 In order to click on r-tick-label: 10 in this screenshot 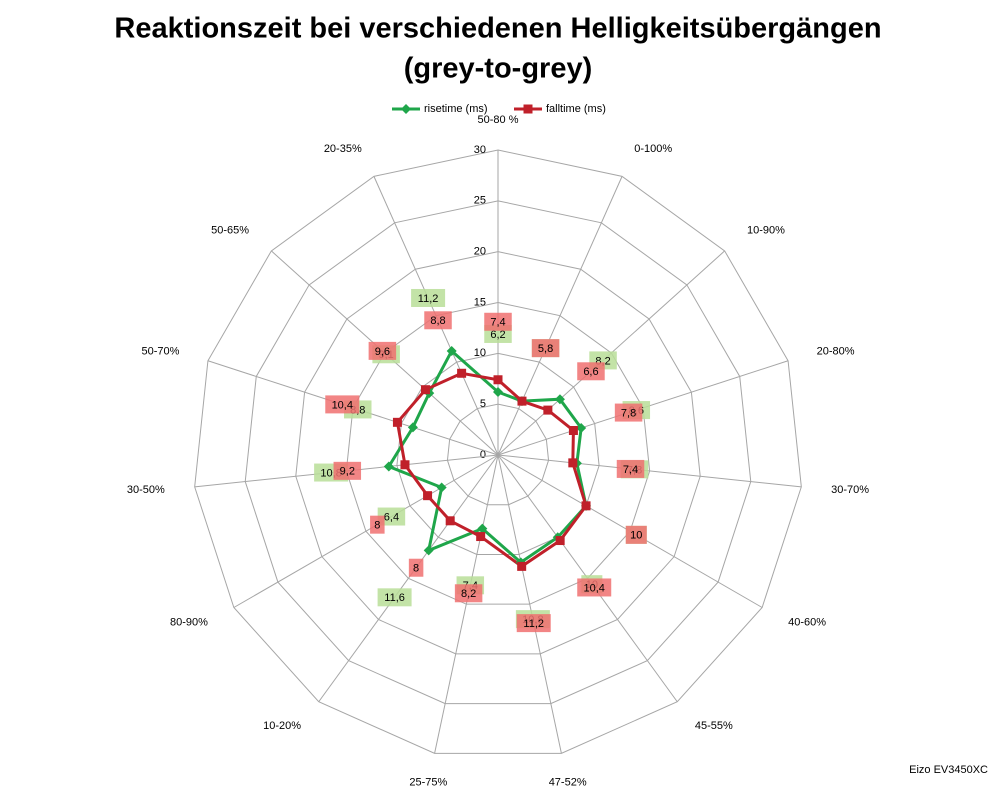, I will do `click(480, 353)`.